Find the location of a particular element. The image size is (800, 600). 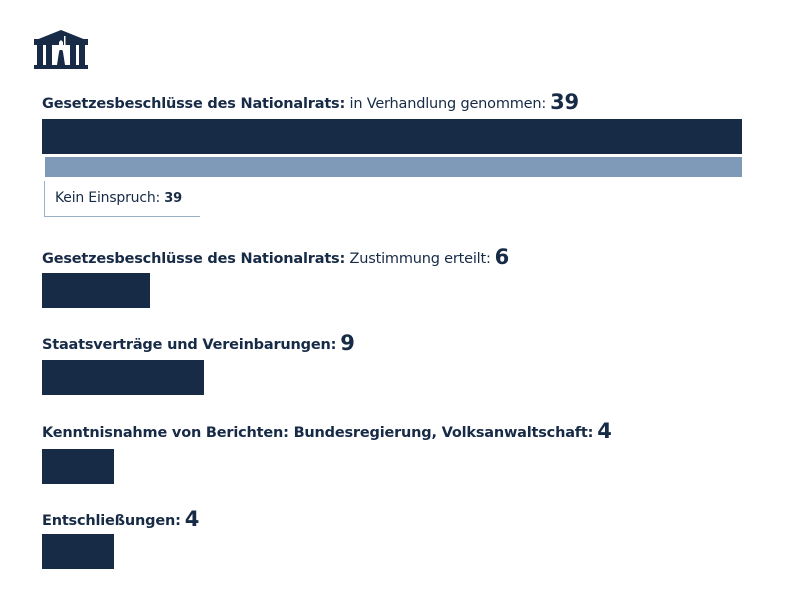

bar-staatsvertraege is located at coordinates (123, 377).